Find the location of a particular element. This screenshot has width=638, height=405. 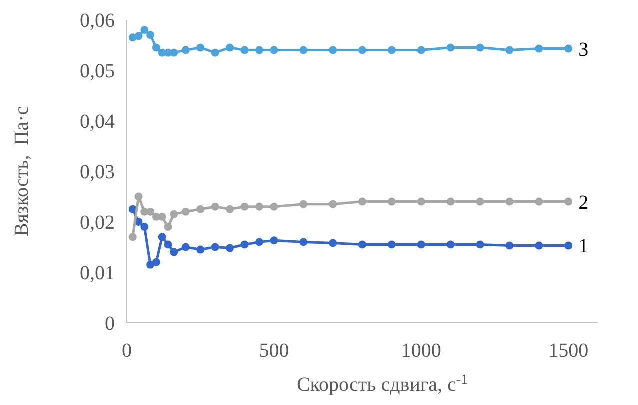

y-tick-label: 0 is located at coordinates (110, 324).